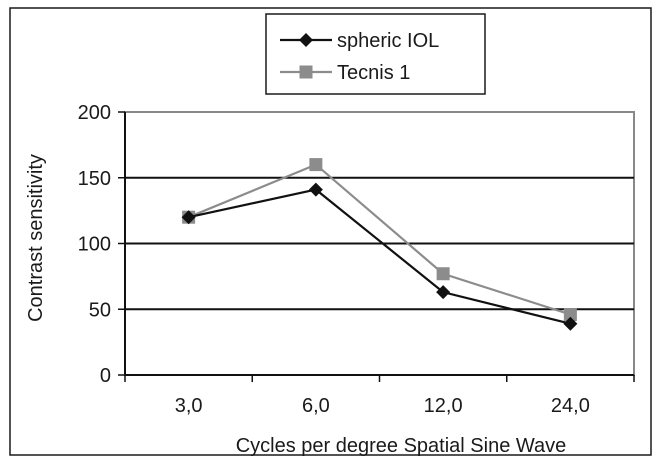 The image size is (659, 462). What do you see at coordinates (316, 406) in the screenshot?
I see `x-tick-label: 6,0` at bounding box center [316, 406].